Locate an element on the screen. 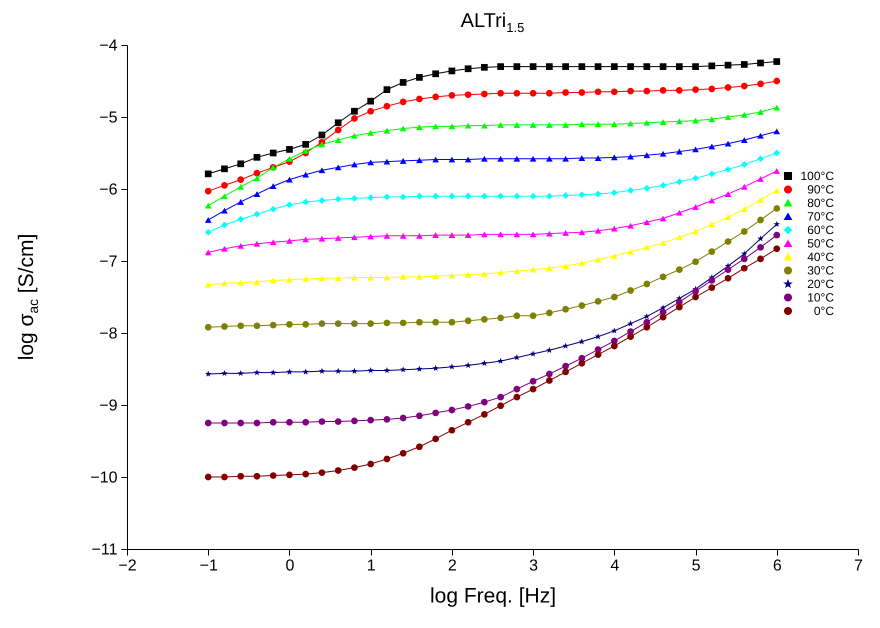 The height and width of the screenshot is (628, 880). legend-label: 80°C is located at coordinates (820, 203).